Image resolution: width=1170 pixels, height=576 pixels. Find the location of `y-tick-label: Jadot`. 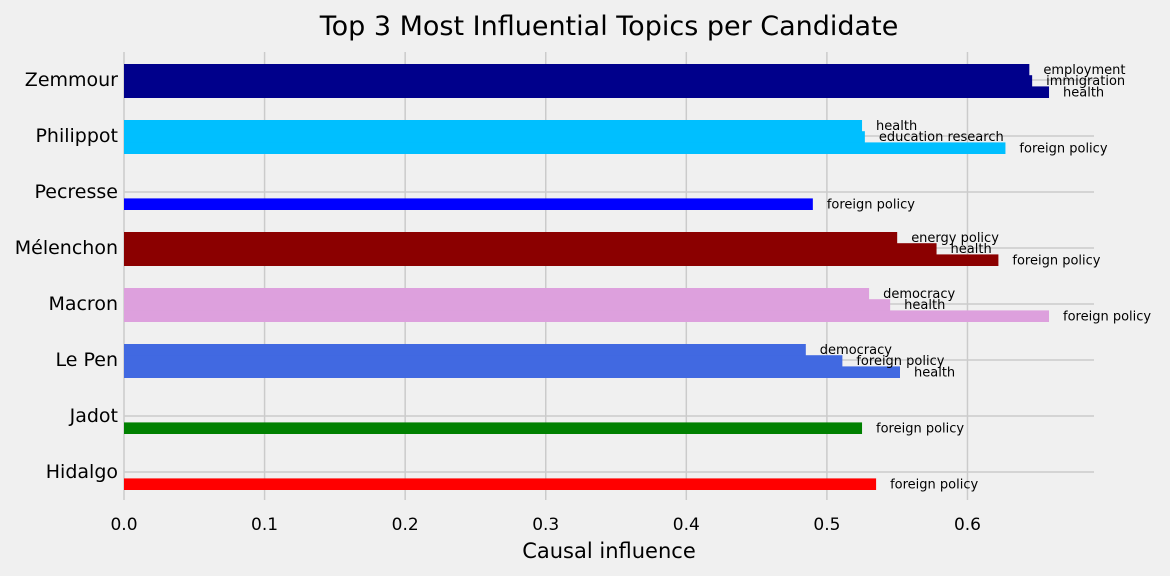

y-tick-label: Jadot is located at coordinates (93, 416).